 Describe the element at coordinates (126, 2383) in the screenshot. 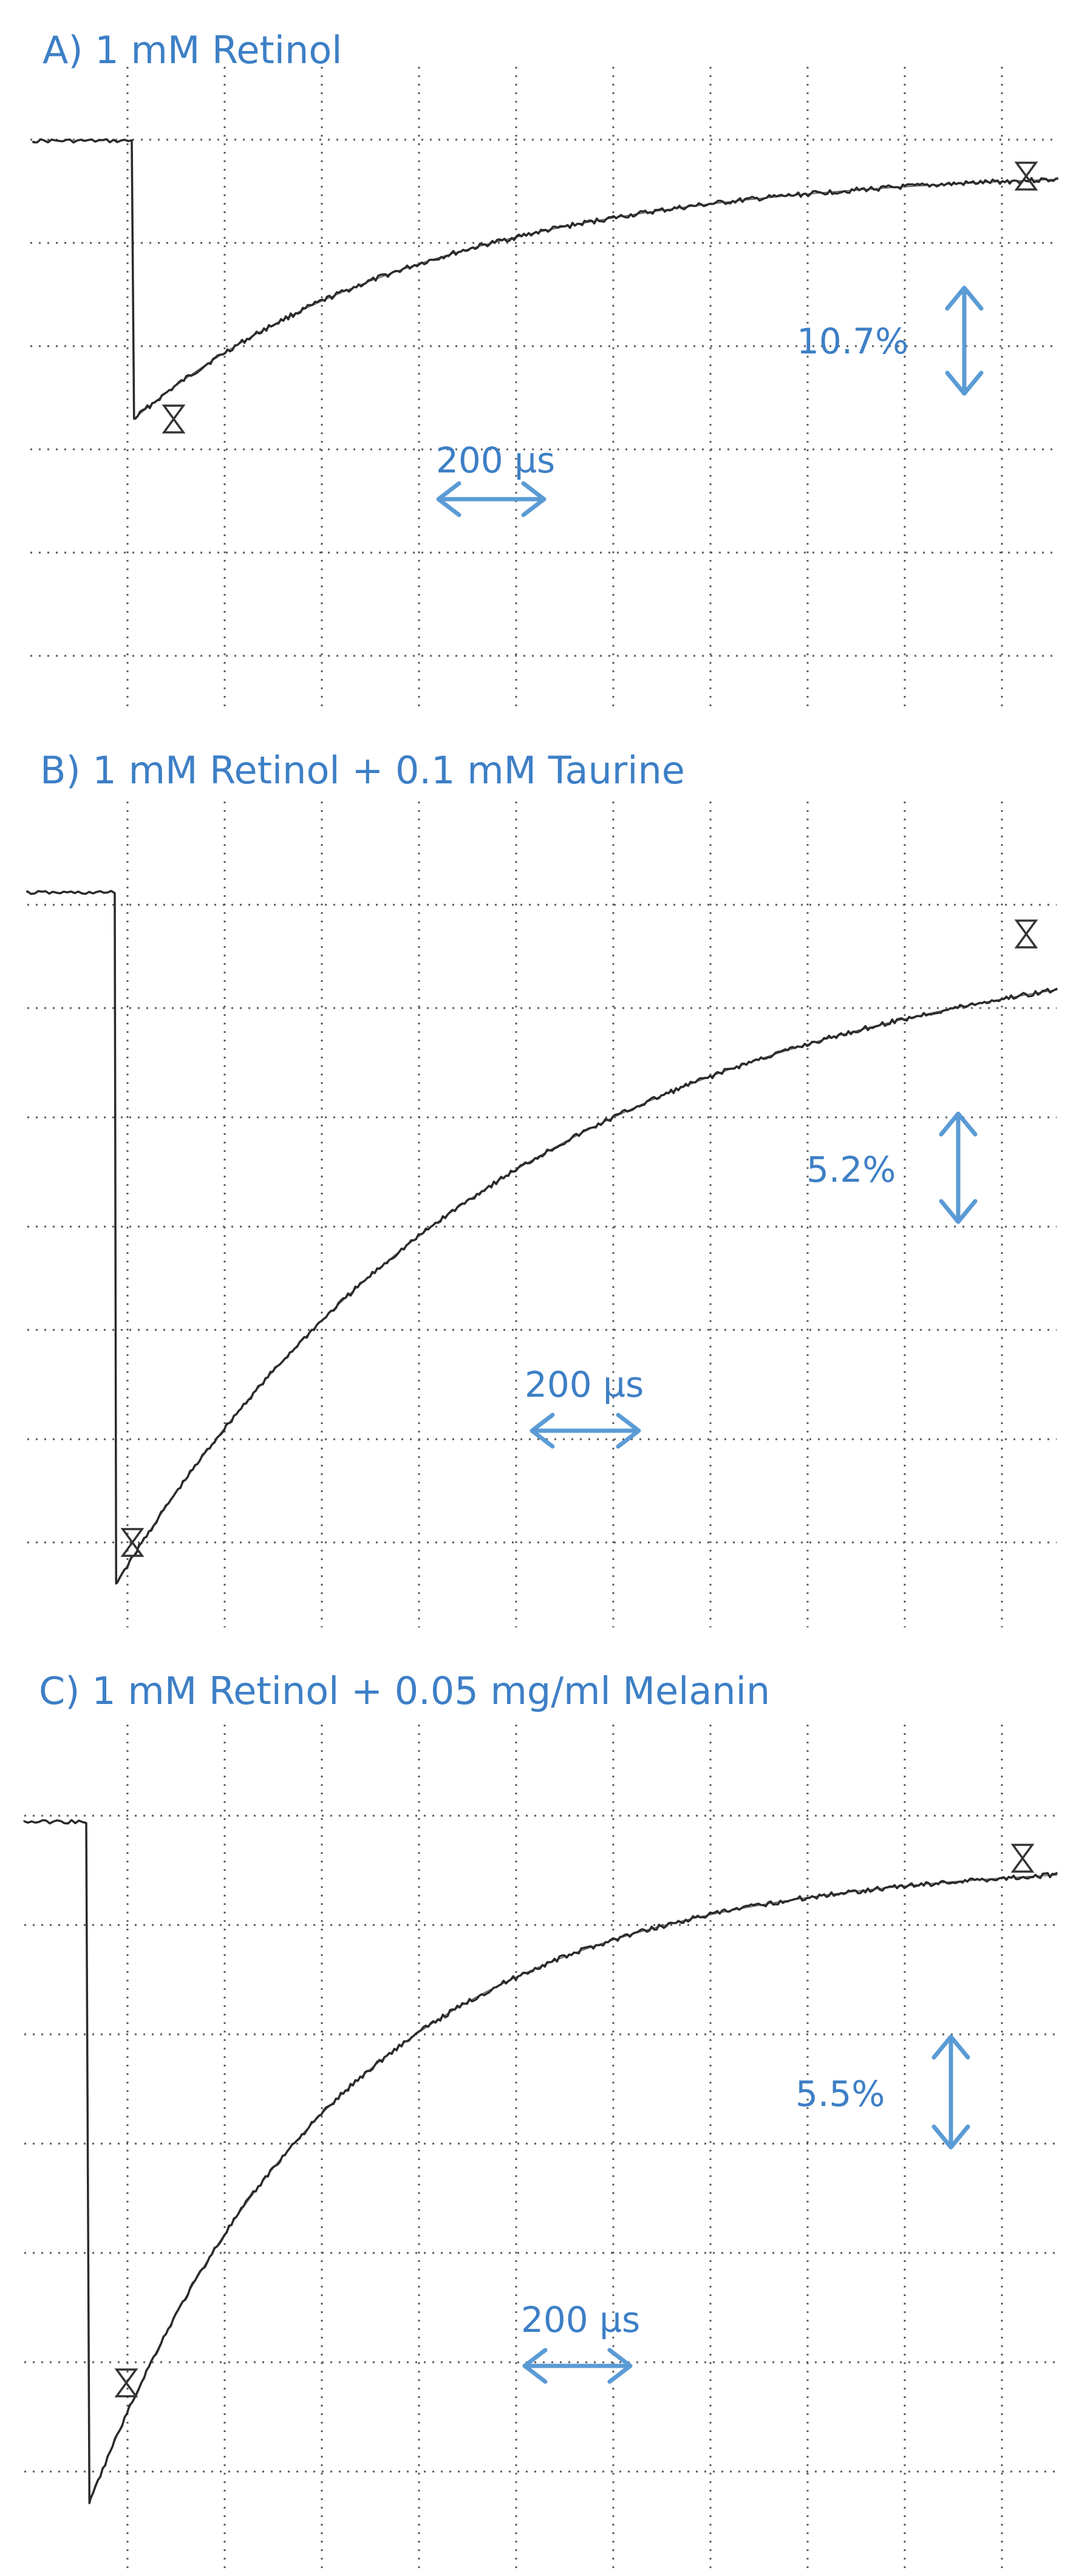

I see `panel-c-cursor-left` at that location.